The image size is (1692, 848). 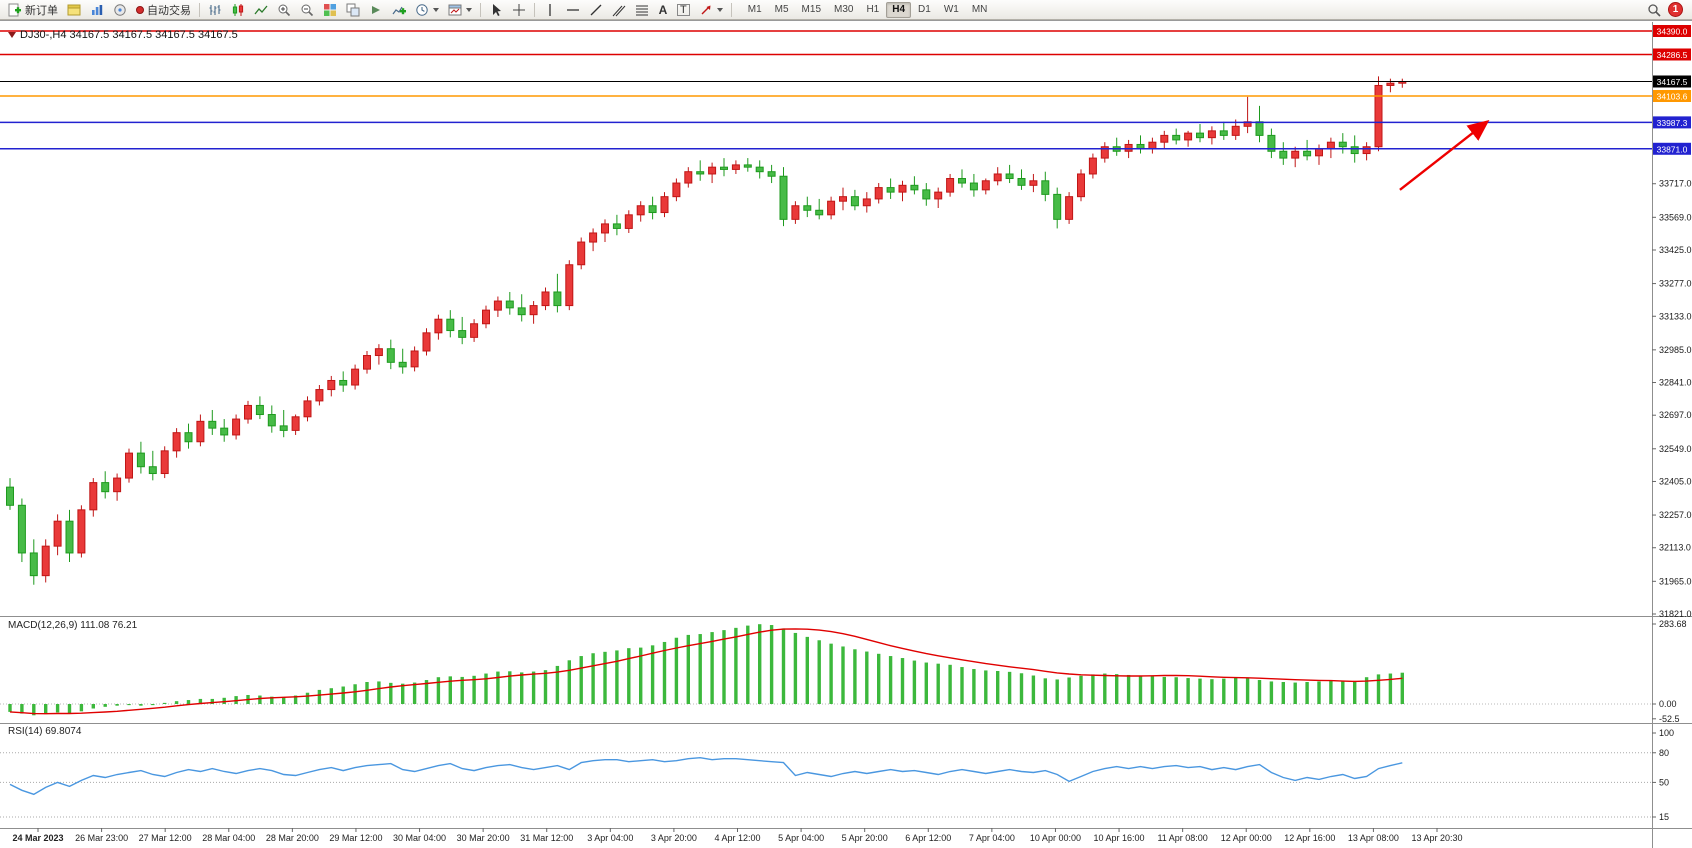 I want to click on zoom-out-button, so click(x=307, y=9).